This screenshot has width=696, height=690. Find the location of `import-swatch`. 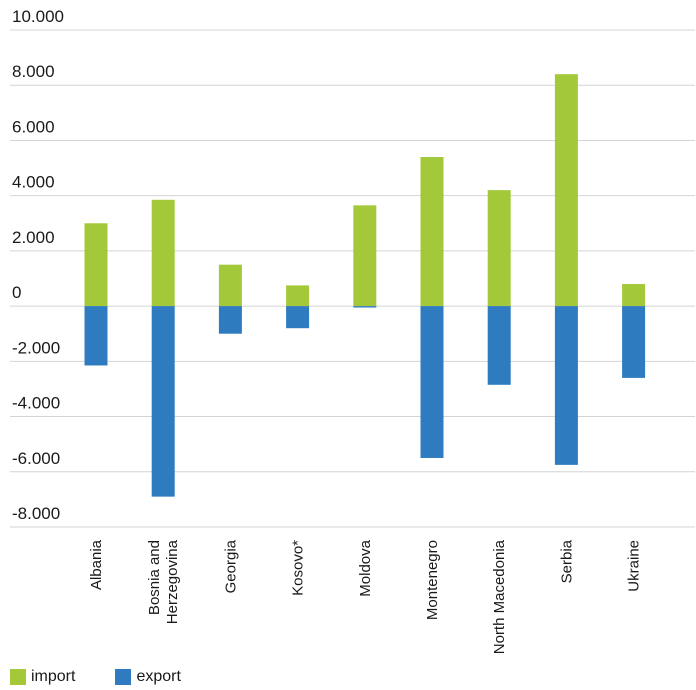

import-swatch is located at coordinates (18, 677).